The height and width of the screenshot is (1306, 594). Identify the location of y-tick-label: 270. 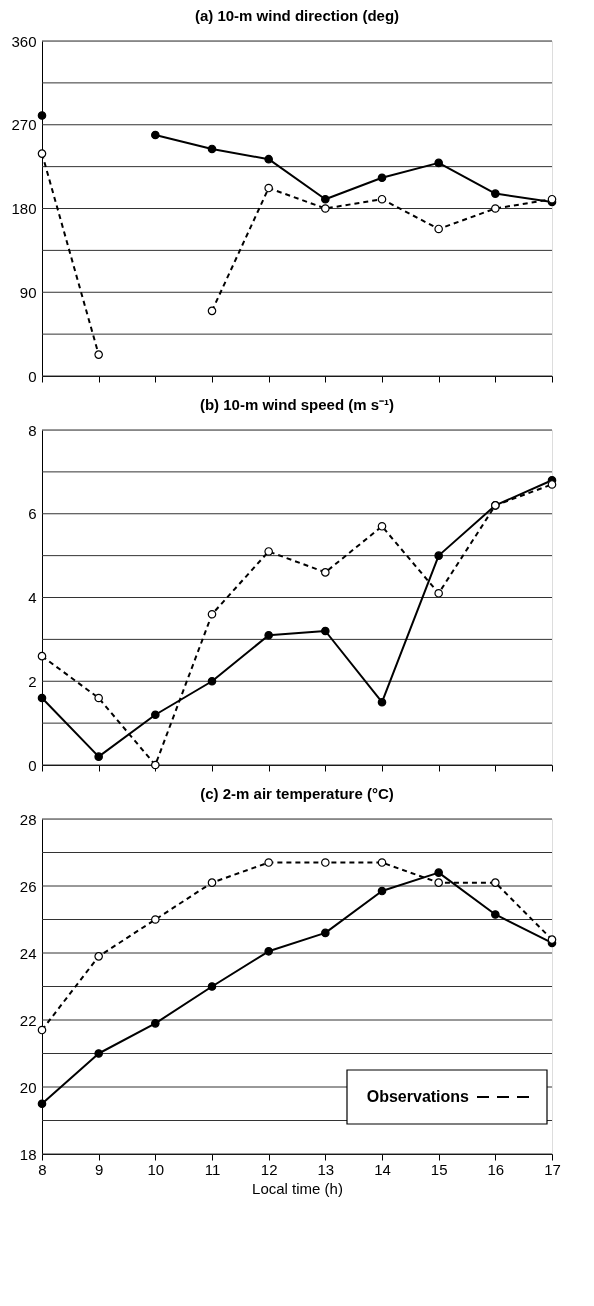
(24, 125).